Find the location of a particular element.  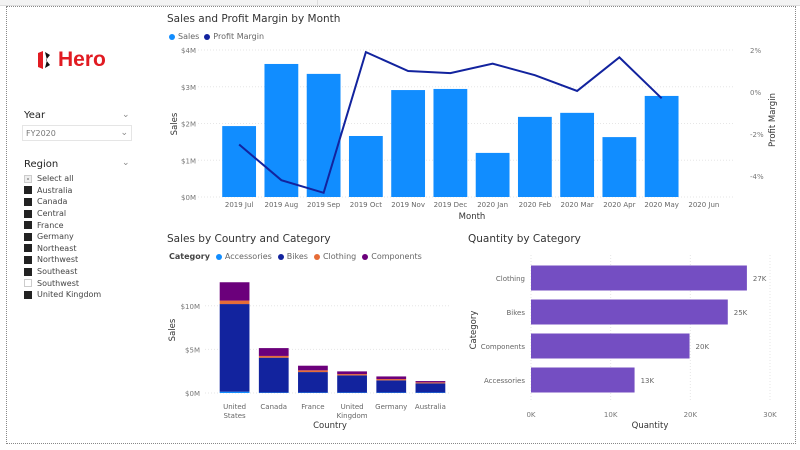

y2-tick-label: -4% is located at coordinates (757, 177).